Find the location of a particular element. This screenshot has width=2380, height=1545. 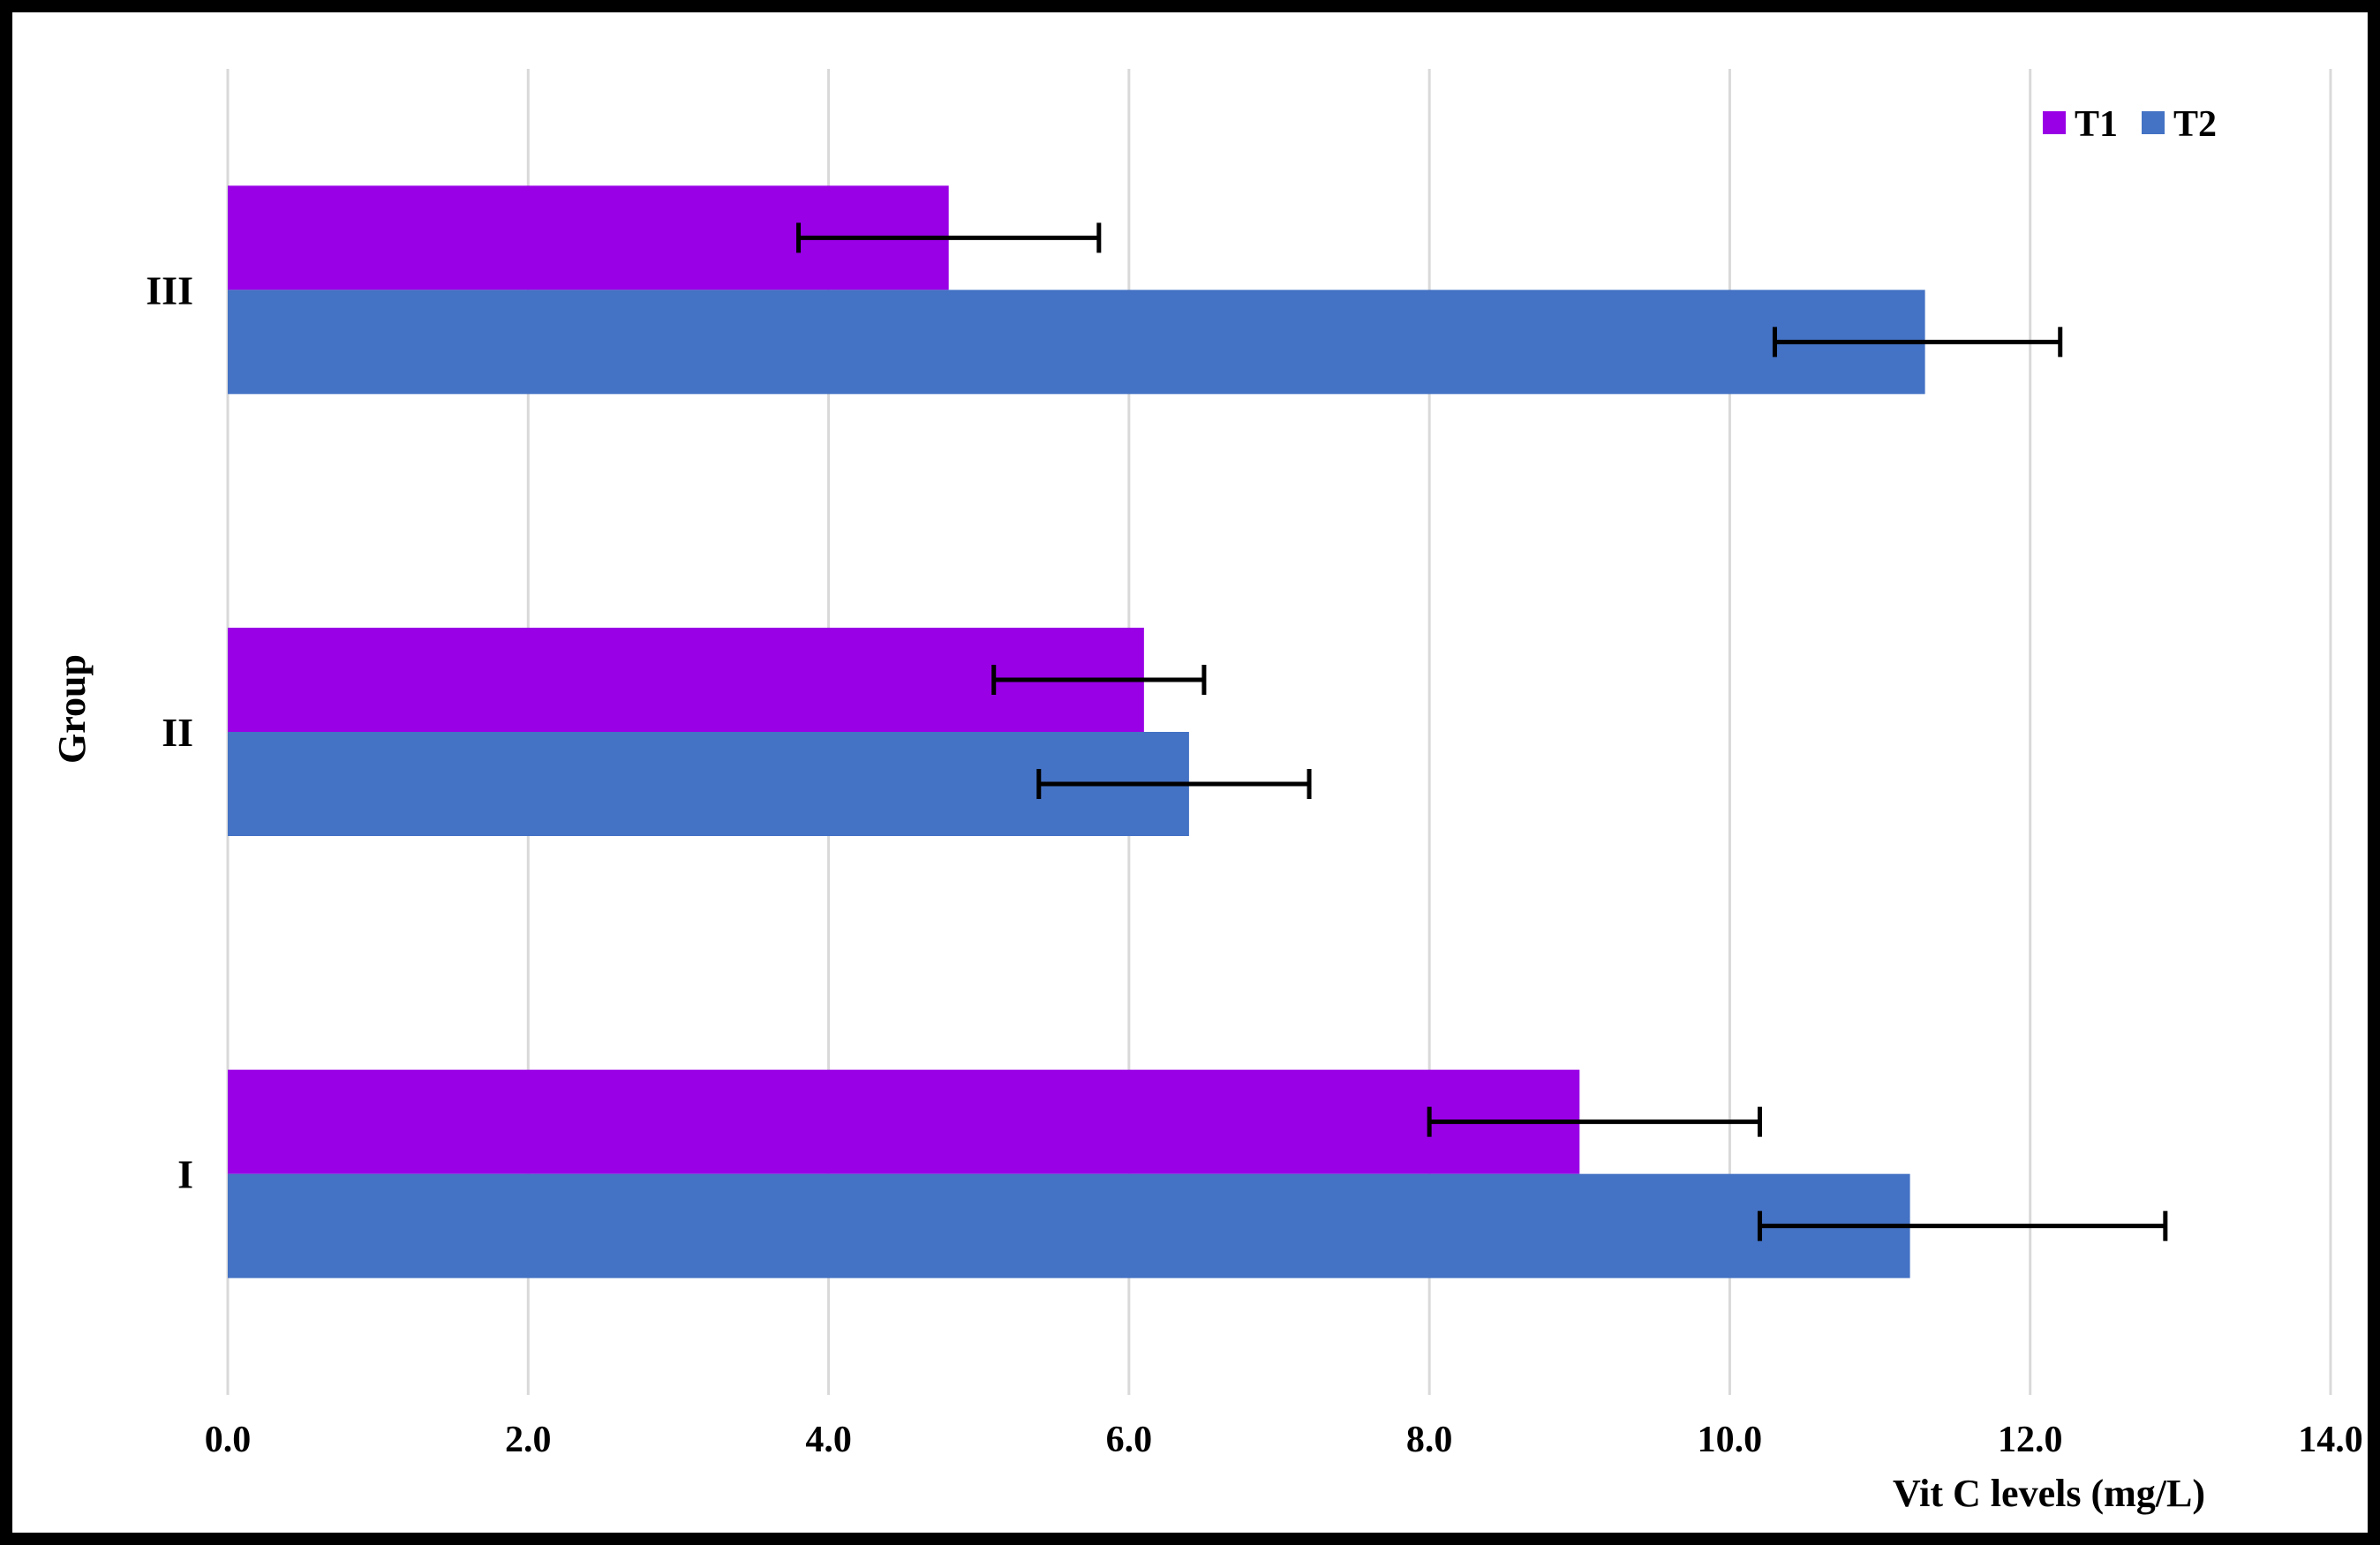

x-tick-label-8.0: 8.0 is located at coordinates (1429, 1440).